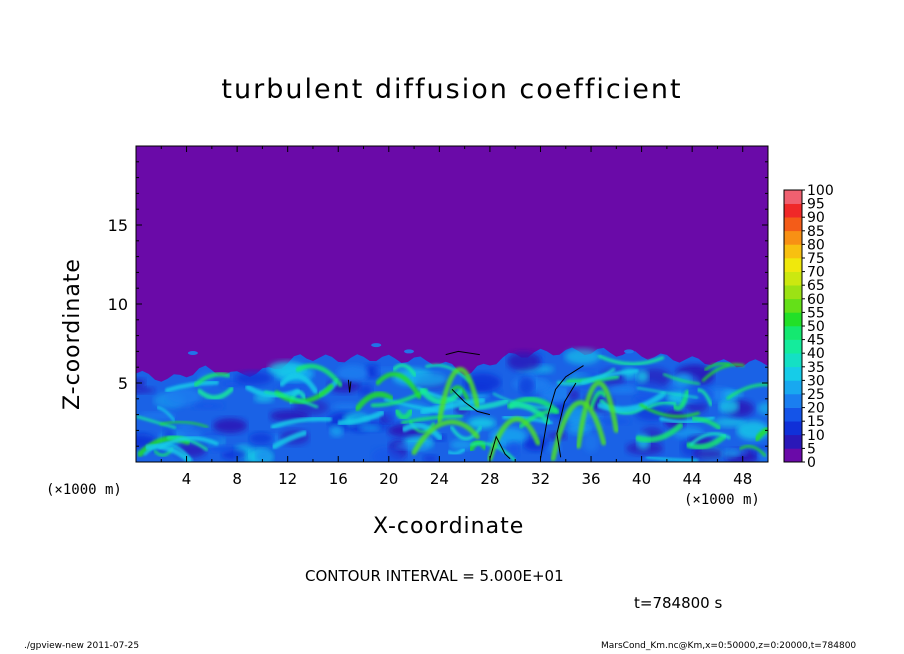  Describe the element at coordinates (816, 286) in the screenshot. I see `colorbar-label: 65` at that location.